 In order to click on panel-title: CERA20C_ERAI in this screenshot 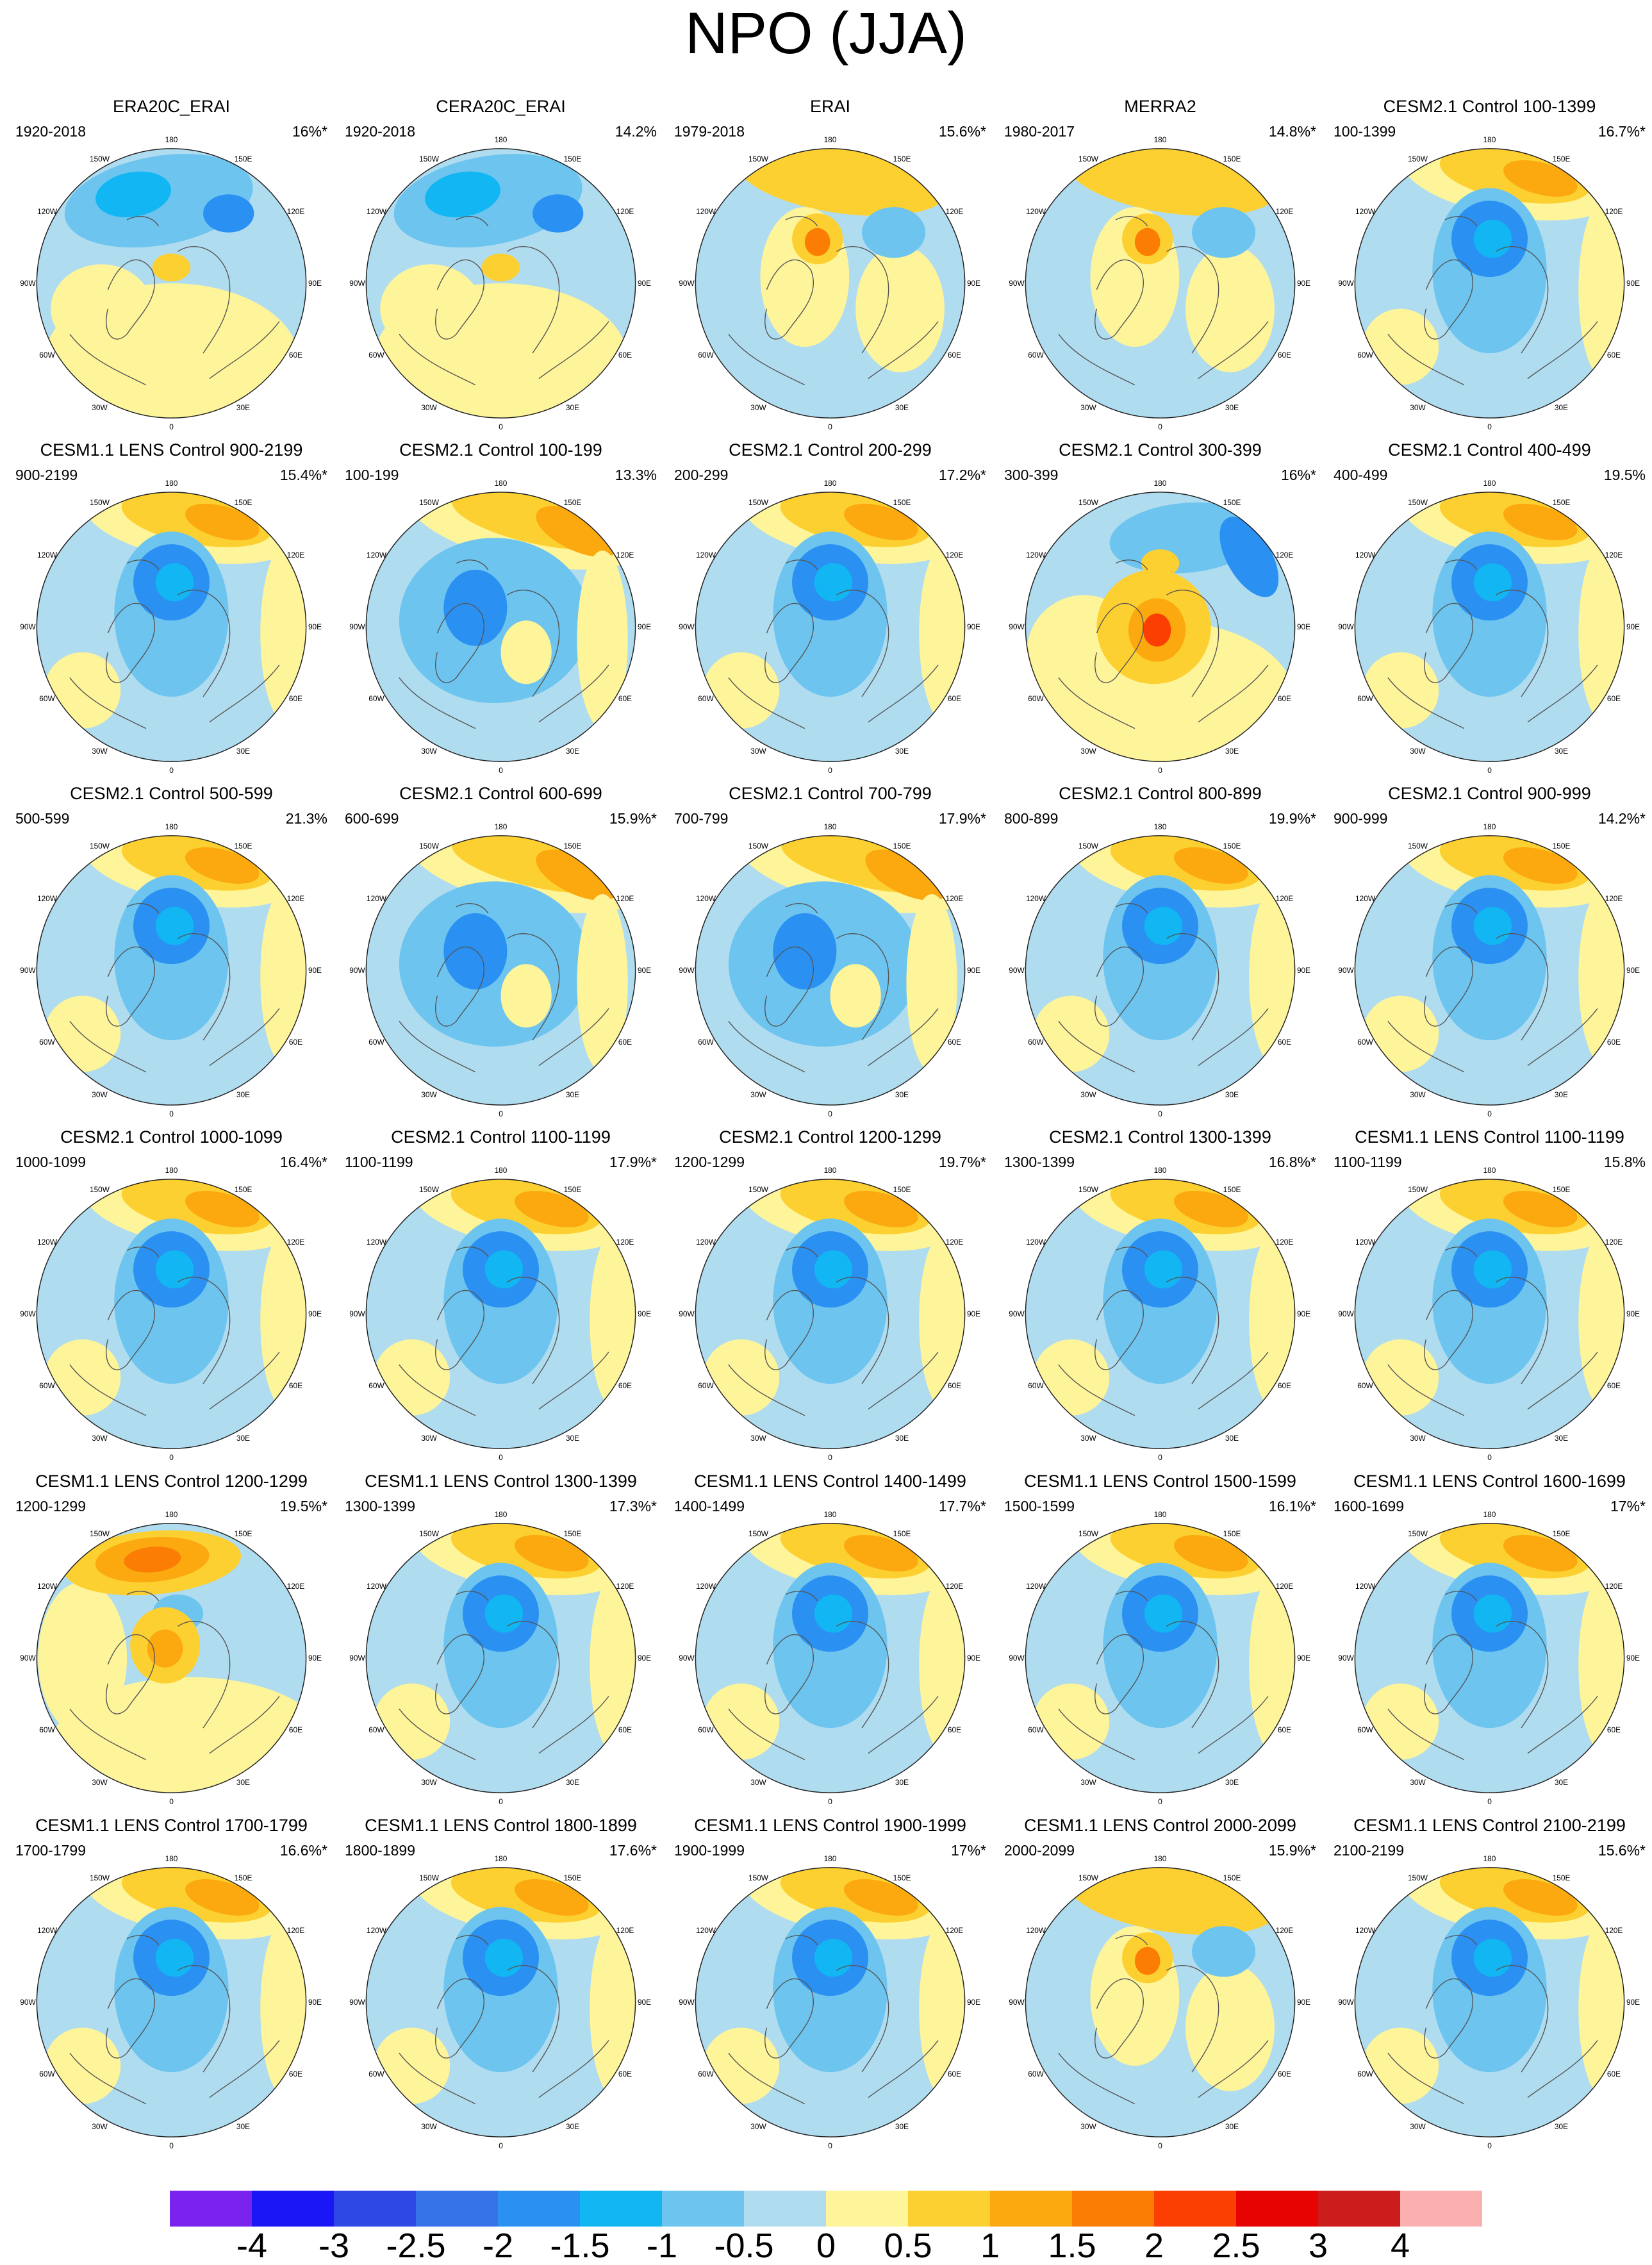, I will do `click(501, 107)`.